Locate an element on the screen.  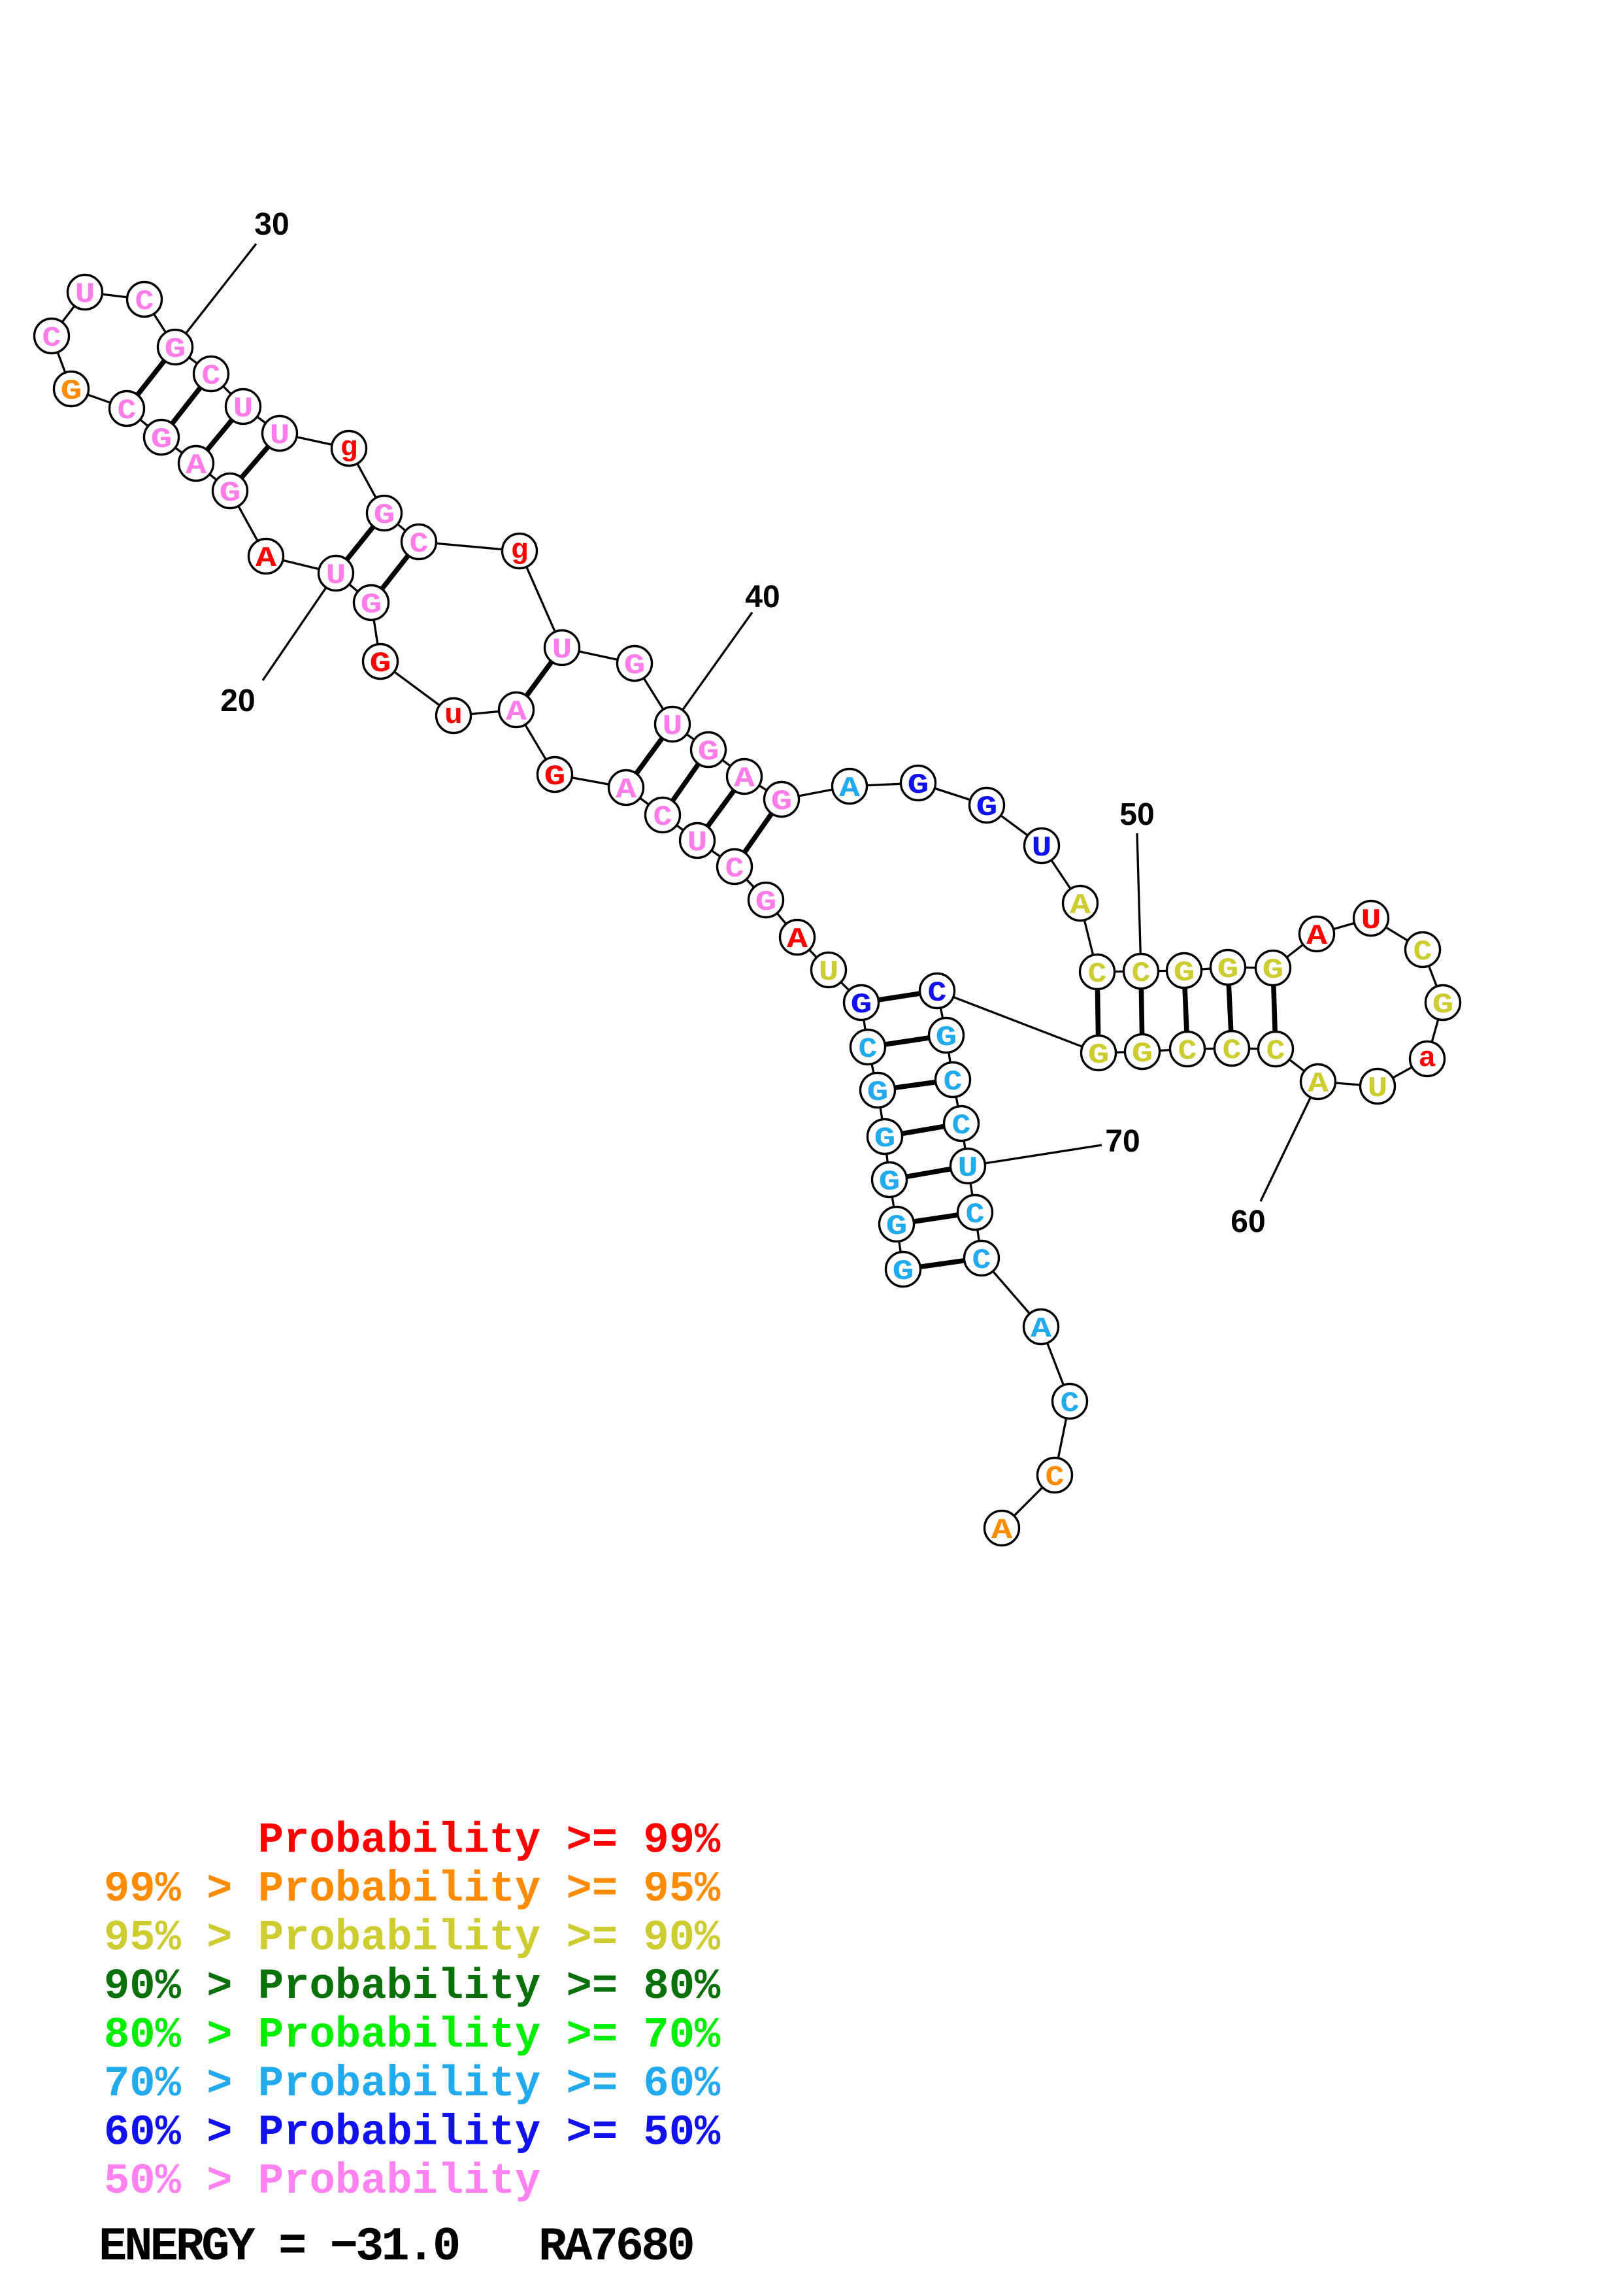
svg-text: 60 is located at coordinates (1248, 1222).